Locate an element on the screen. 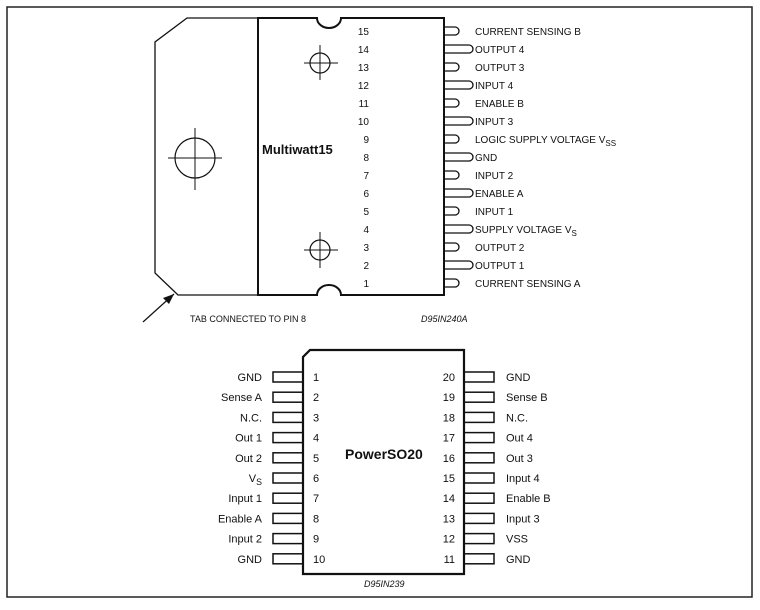 This screenshot has height=610, width=760. multiwatt-pin-number: 8 is located at coordinates (366, 158).